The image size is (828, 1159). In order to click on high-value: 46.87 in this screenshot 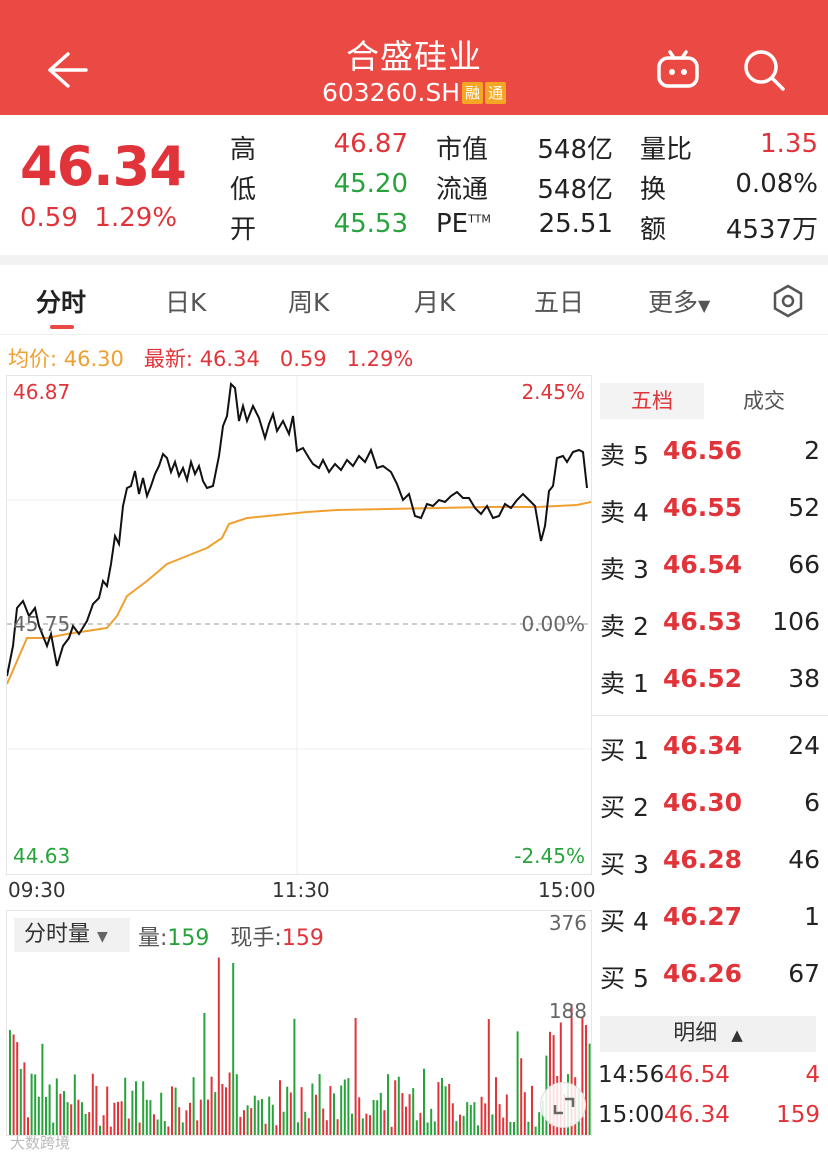, I will do `click(370, 144)`.